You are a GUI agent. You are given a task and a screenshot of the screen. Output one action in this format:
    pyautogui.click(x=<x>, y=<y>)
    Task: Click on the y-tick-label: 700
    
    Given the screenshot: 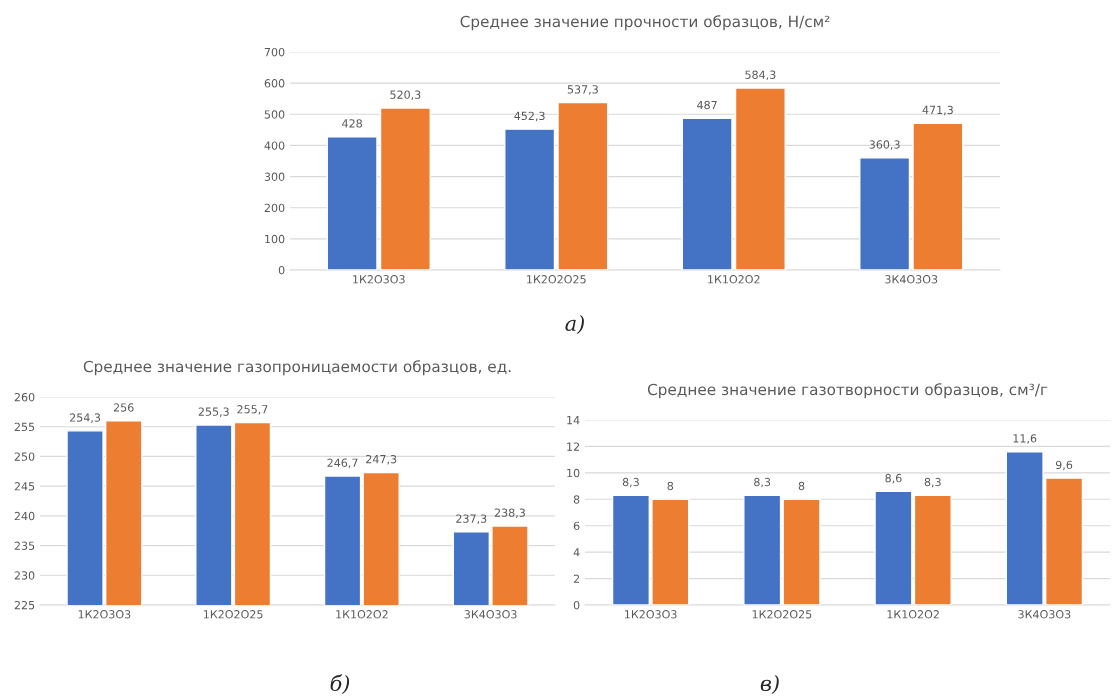 What is the action you would take?
    pyautogui.click(x=274, y=52)
    